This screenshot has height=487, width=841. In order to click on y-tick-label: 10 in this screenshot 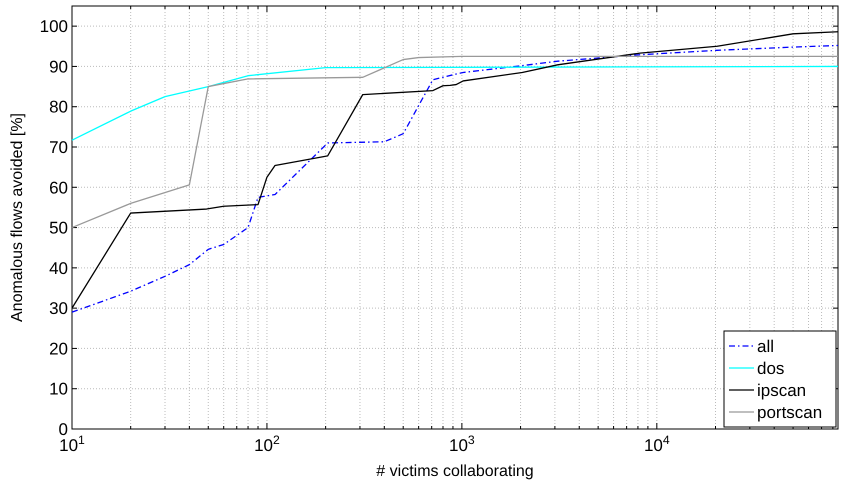, I will do `click(58, 389)`.